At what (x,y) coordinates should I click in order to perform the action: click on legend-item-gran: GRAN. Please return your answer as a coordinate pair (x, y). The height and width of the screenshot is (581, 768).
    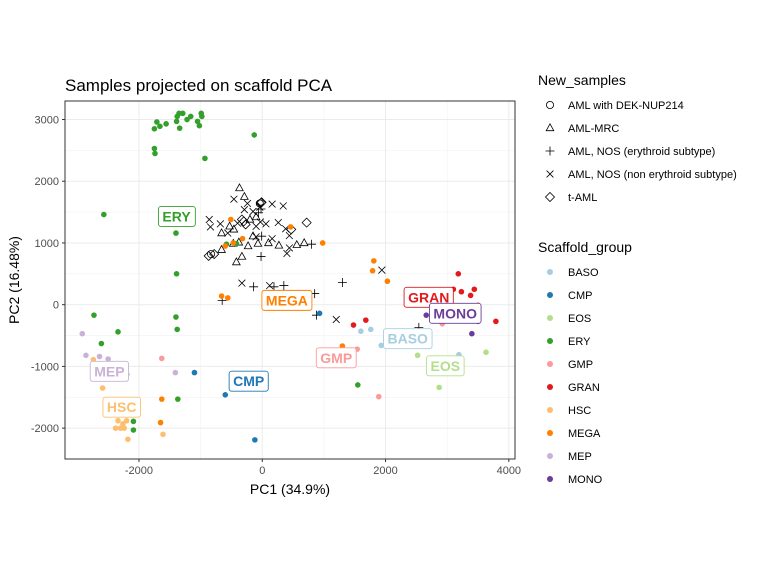
    Looking at the image, I should click on (573, 388).